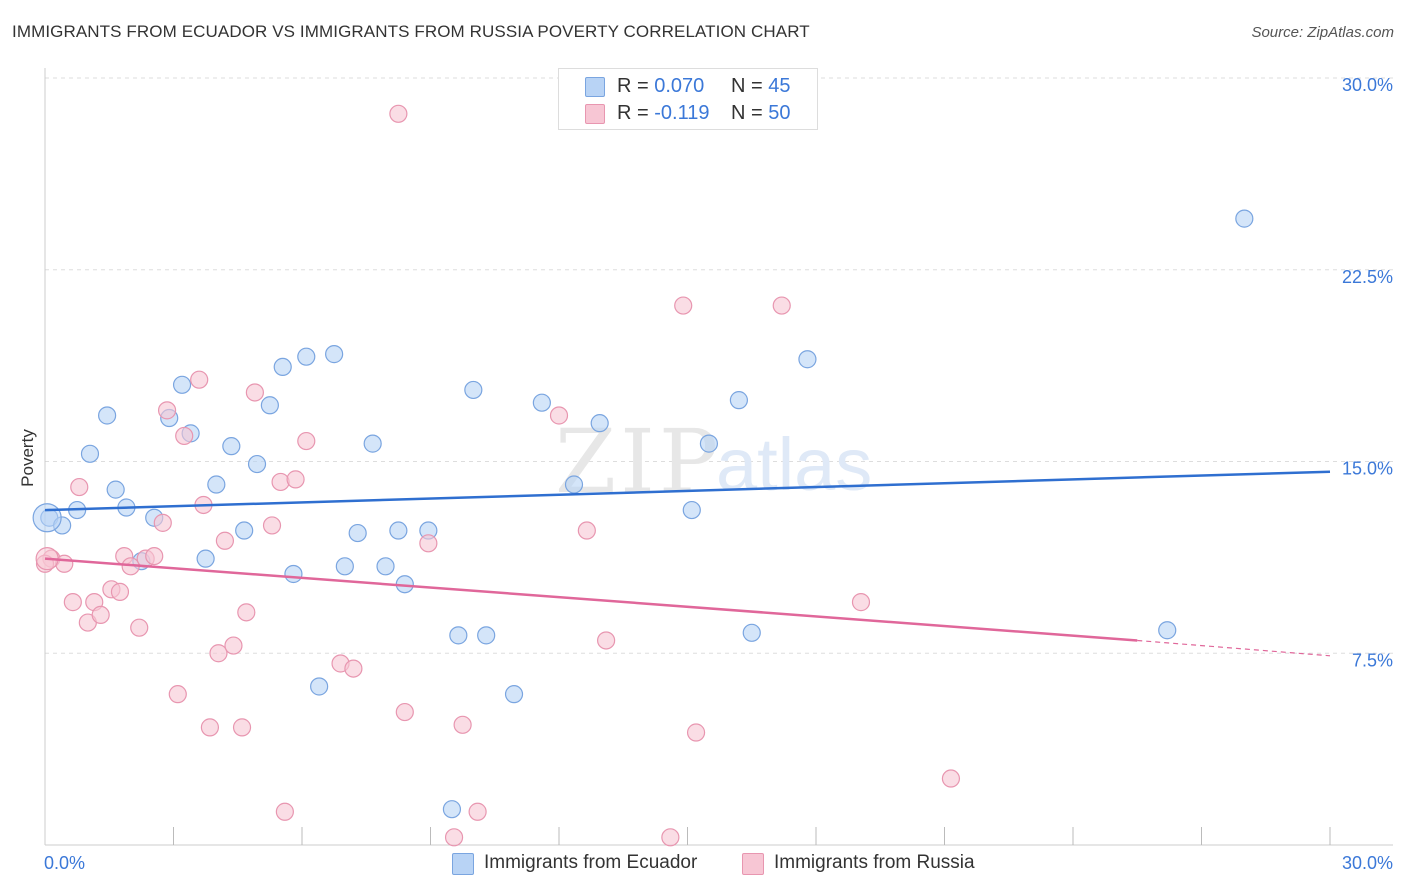  What do you see at coordinates (779, 86) in the screenshot?
I see `legend-n-value: 45` at bounding box center [779, 86].